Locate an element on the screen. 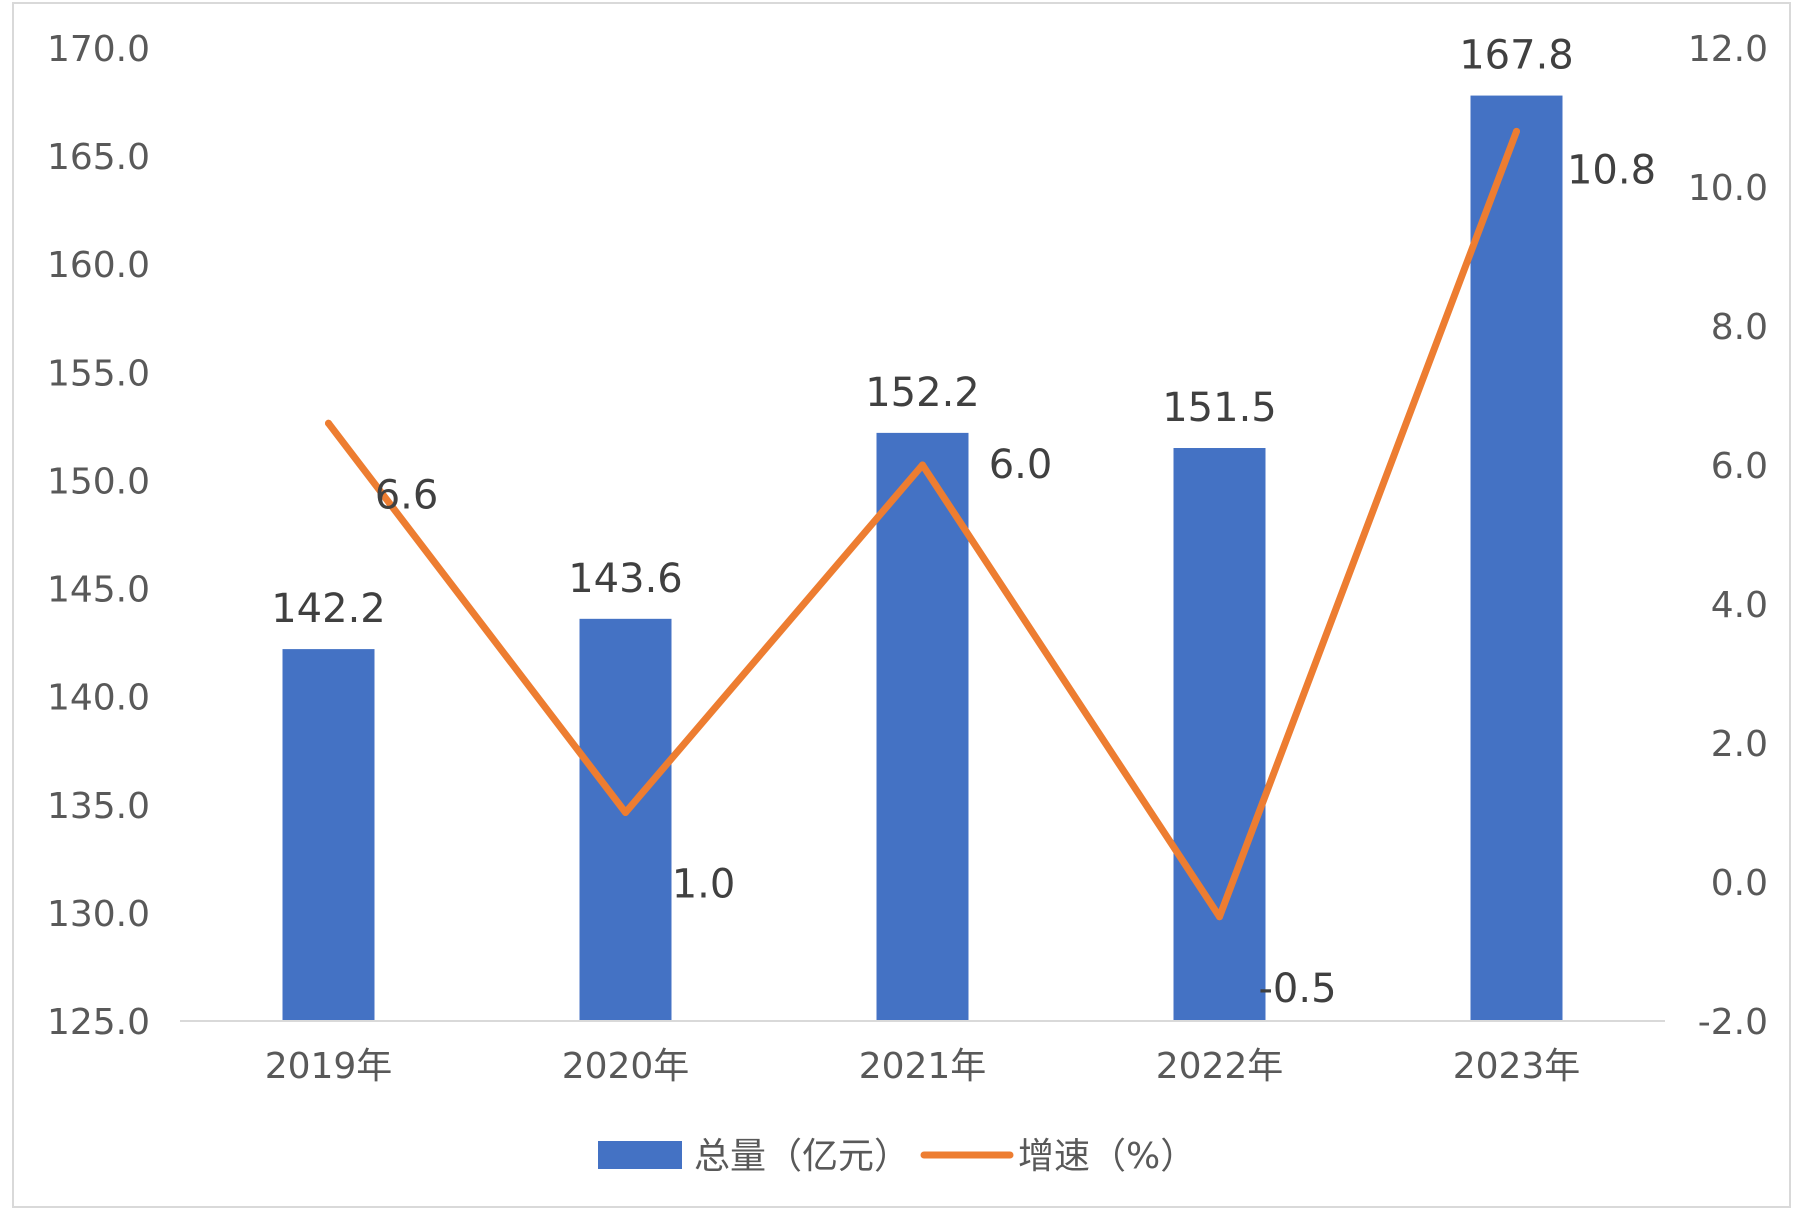 The width and height of the screenshot is (1803, 1212). y-right-tick-label: 4.0 is located at coordinates (1739, 605).